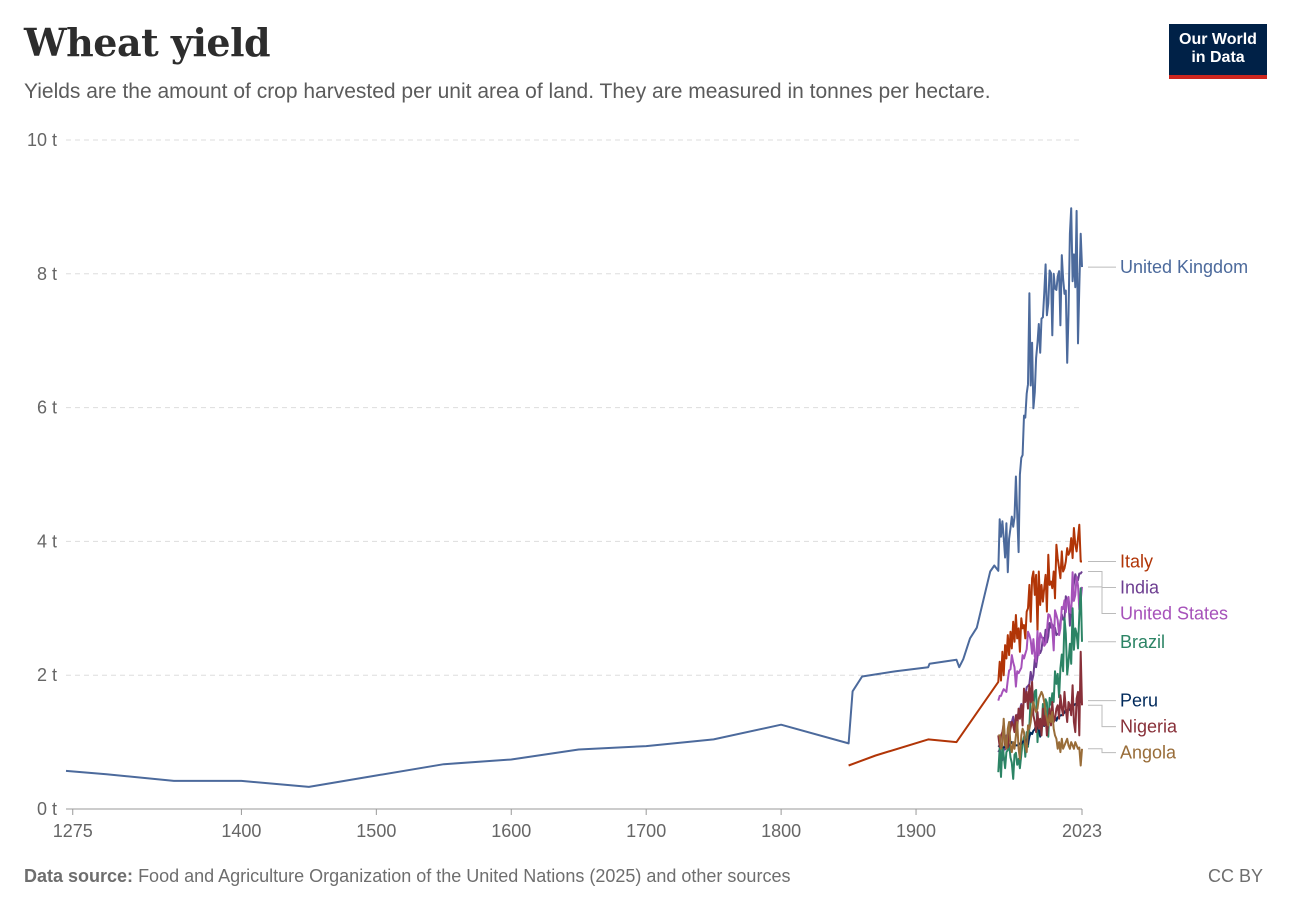 This screenshot has height=912, width=1292. Describe the element at coordinates (1148, 753) in the screenshot. I see `series-label-angola: Angola` at that location.